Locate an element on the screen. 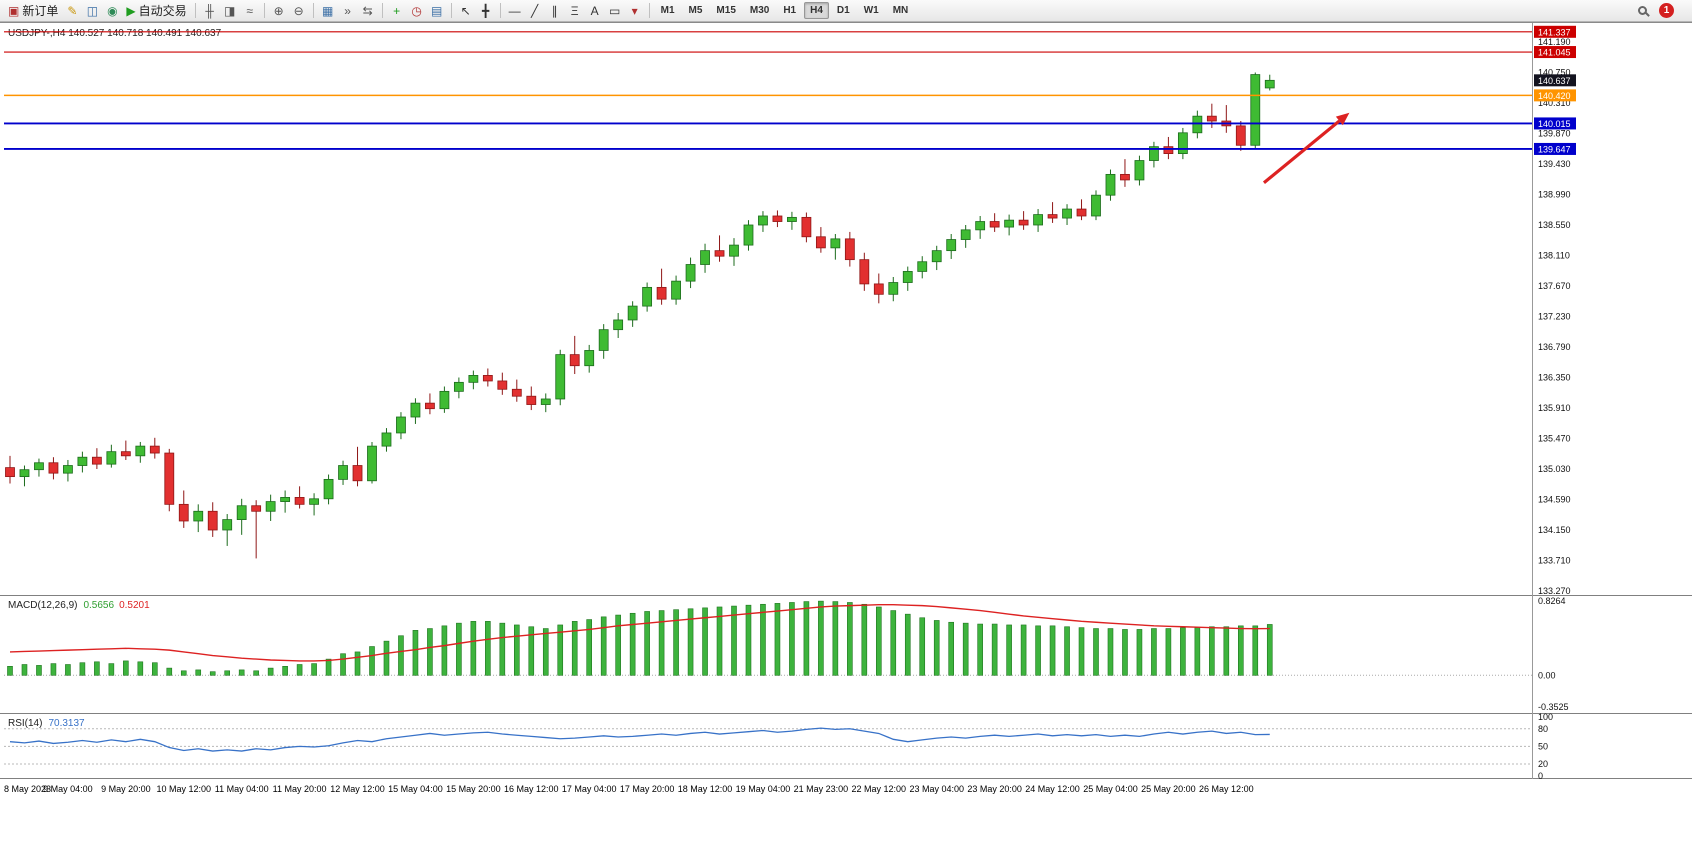 The width and height of the screenshot is (1692, 860). zoom-out-button: ⊖ is located at coordinates (299, 11).